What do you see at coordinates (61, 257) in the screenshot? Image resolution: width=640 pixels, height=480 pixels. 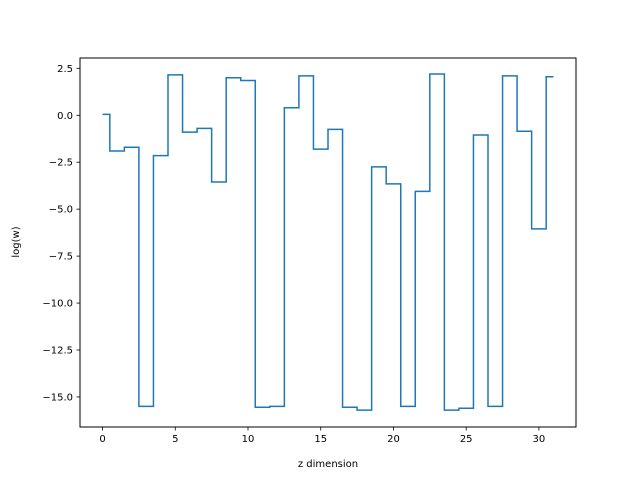 I see `y-tick-label: −7.5` at bounding box center [61, 257].